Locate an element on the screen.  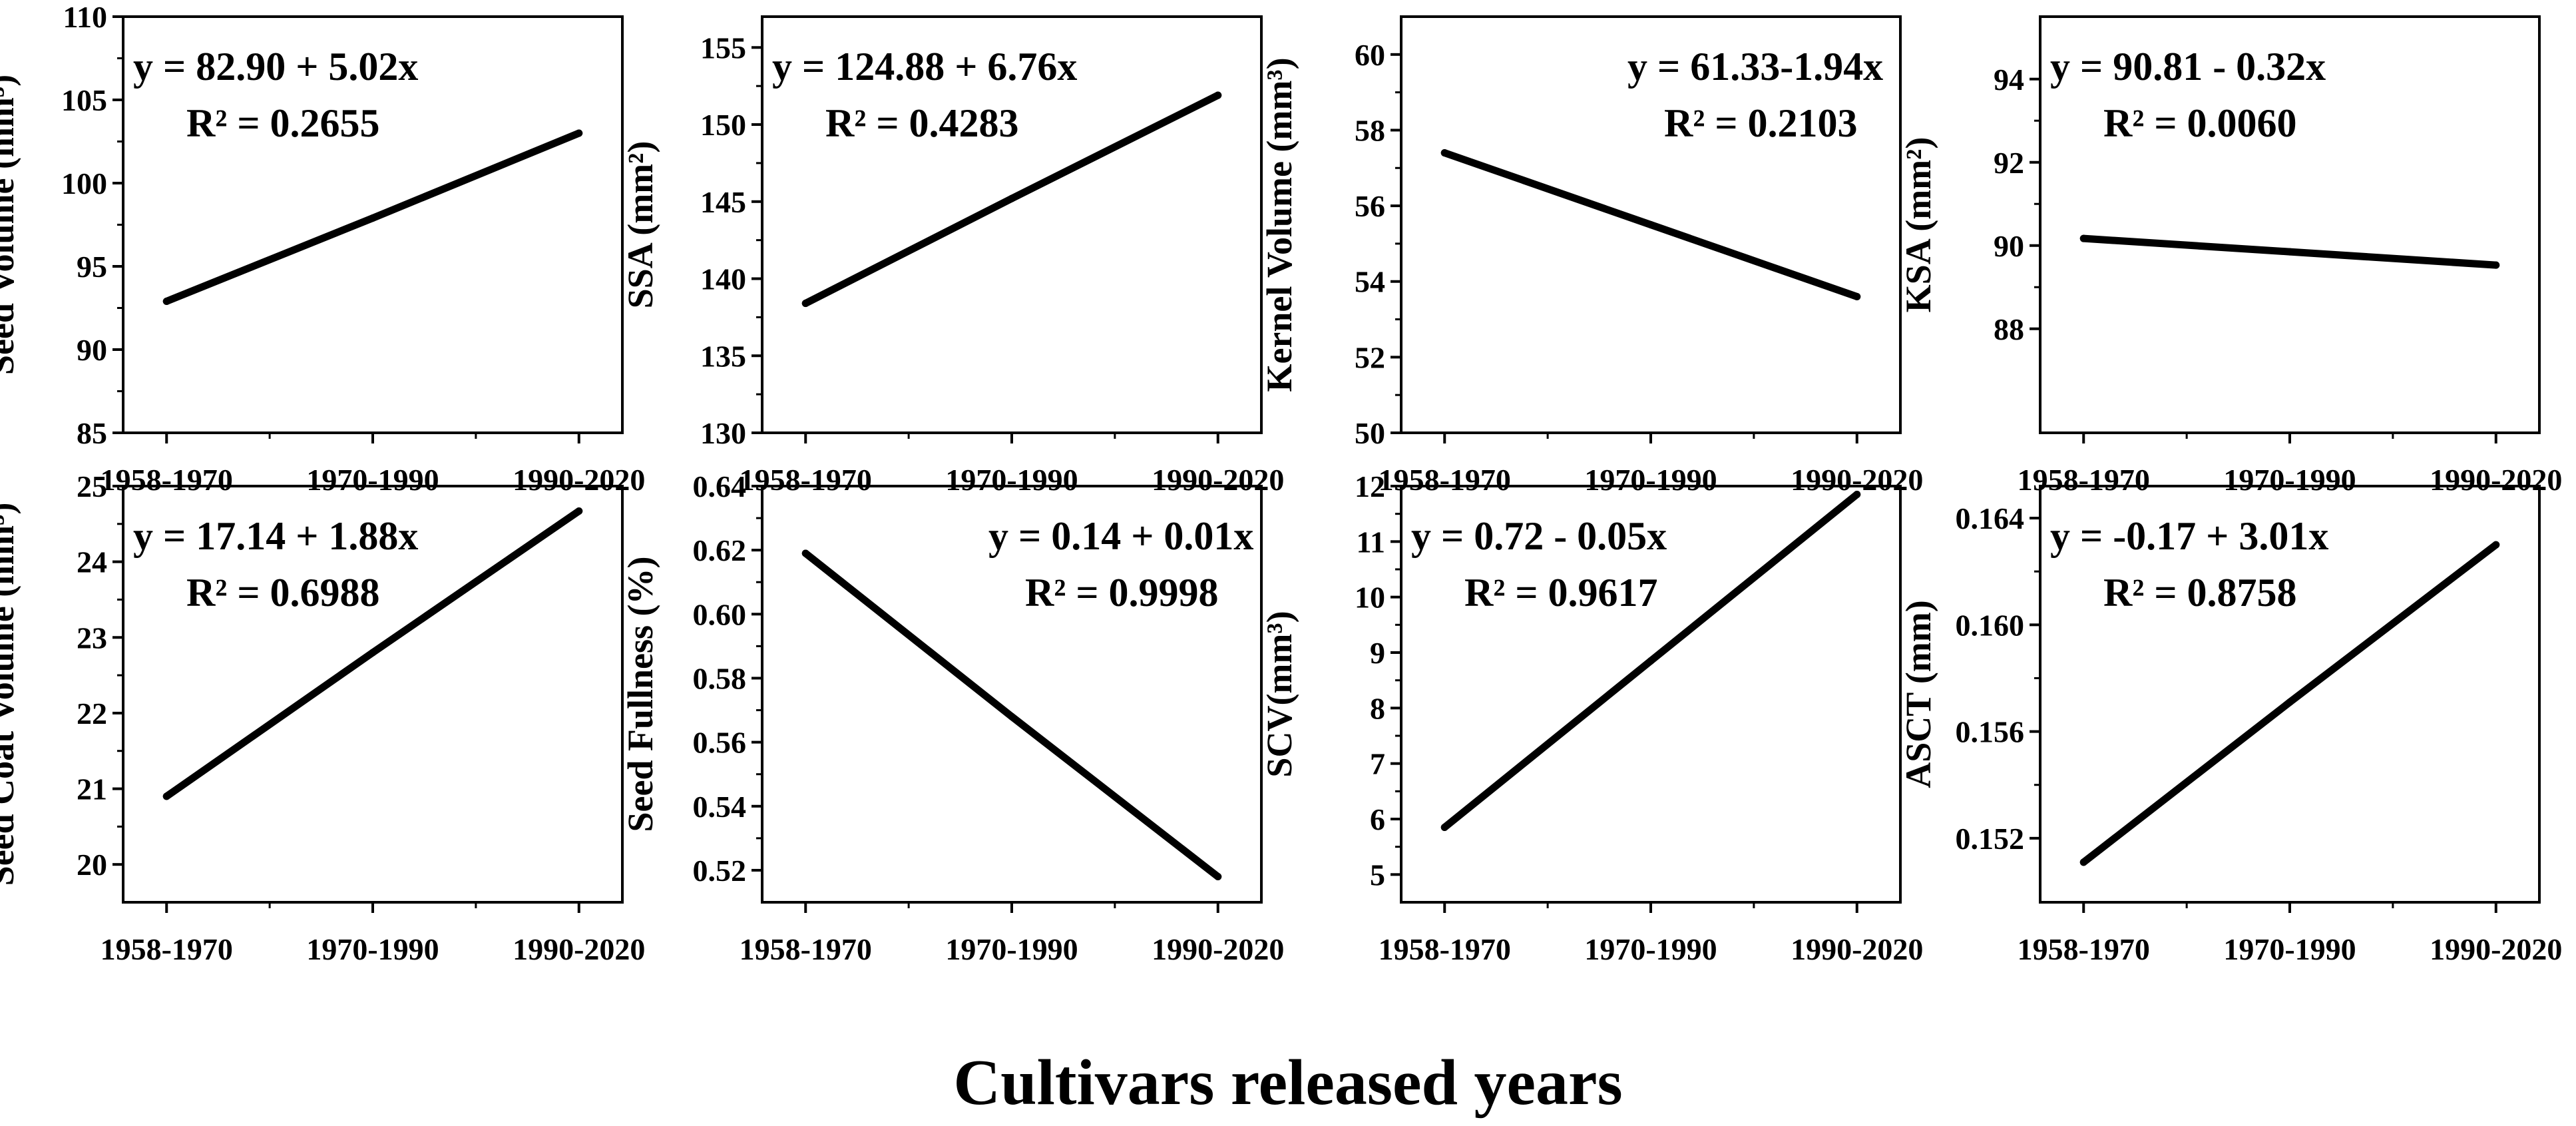
y-tick-label: 5 is located at coordinates (1377, 875).